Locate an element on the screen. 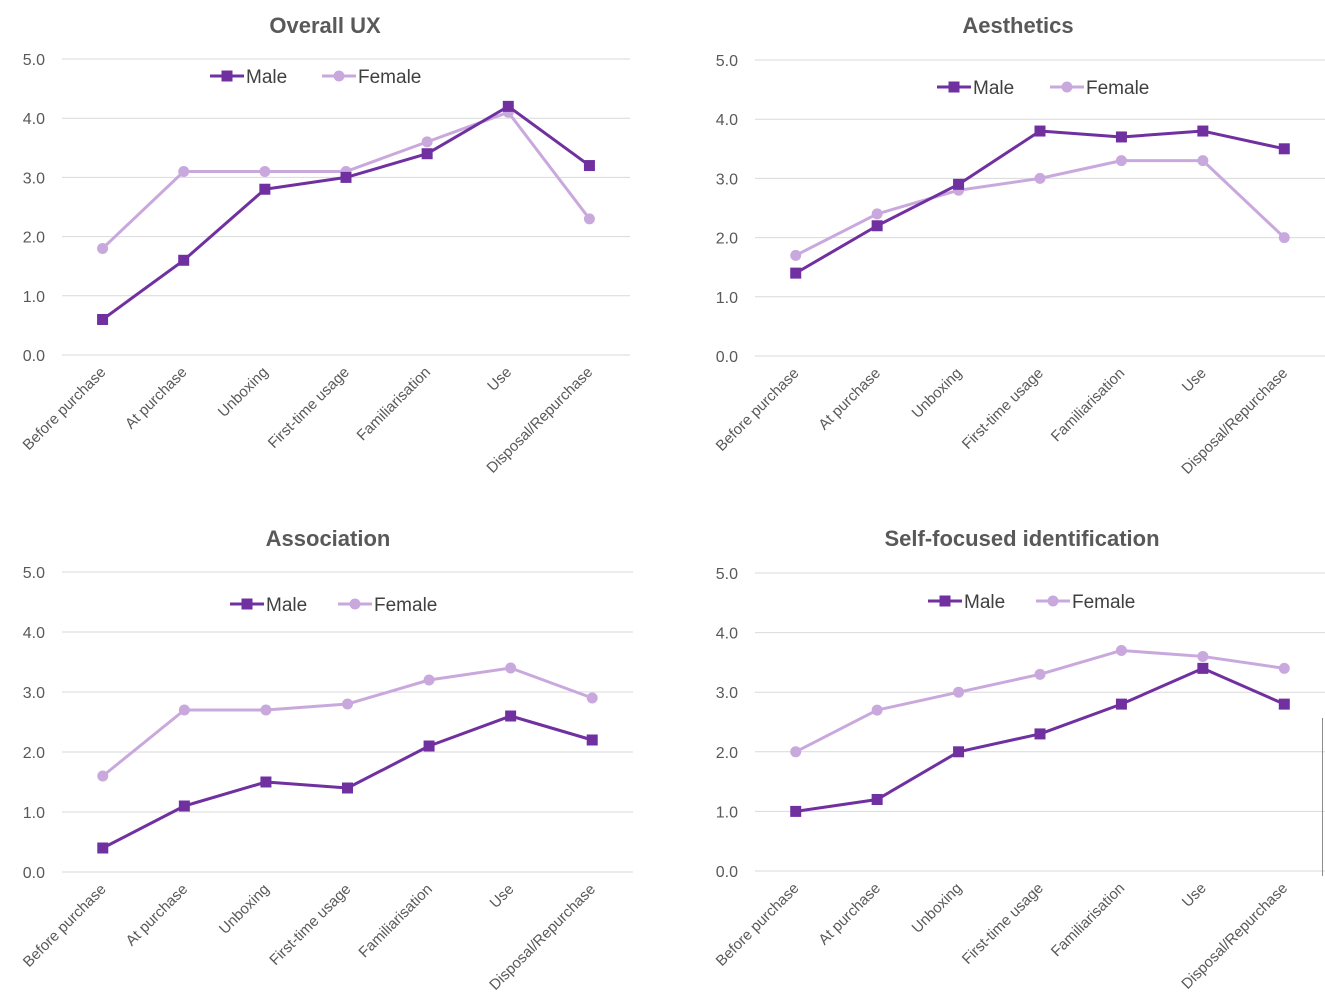  chart-title: Aesthetics is located at coordinates (1017, 25).